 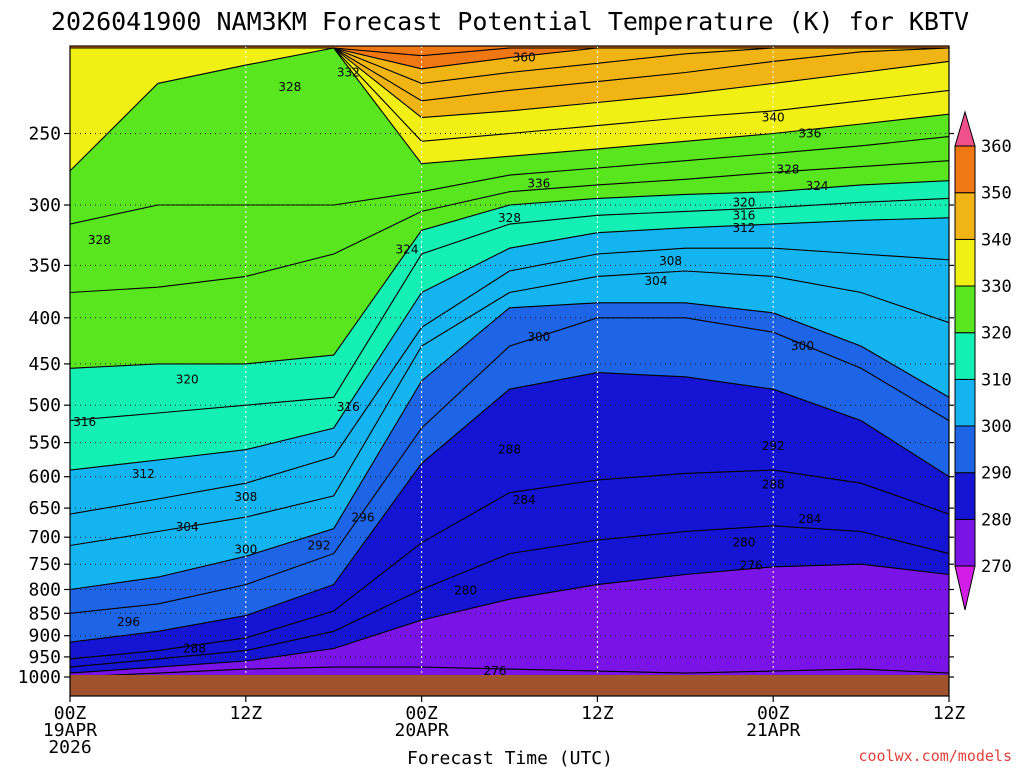 What do you see at coordinates (773, 730) in the screenshot?
I see `x-tick-label: 21APR` at bounding box center [773, 730].